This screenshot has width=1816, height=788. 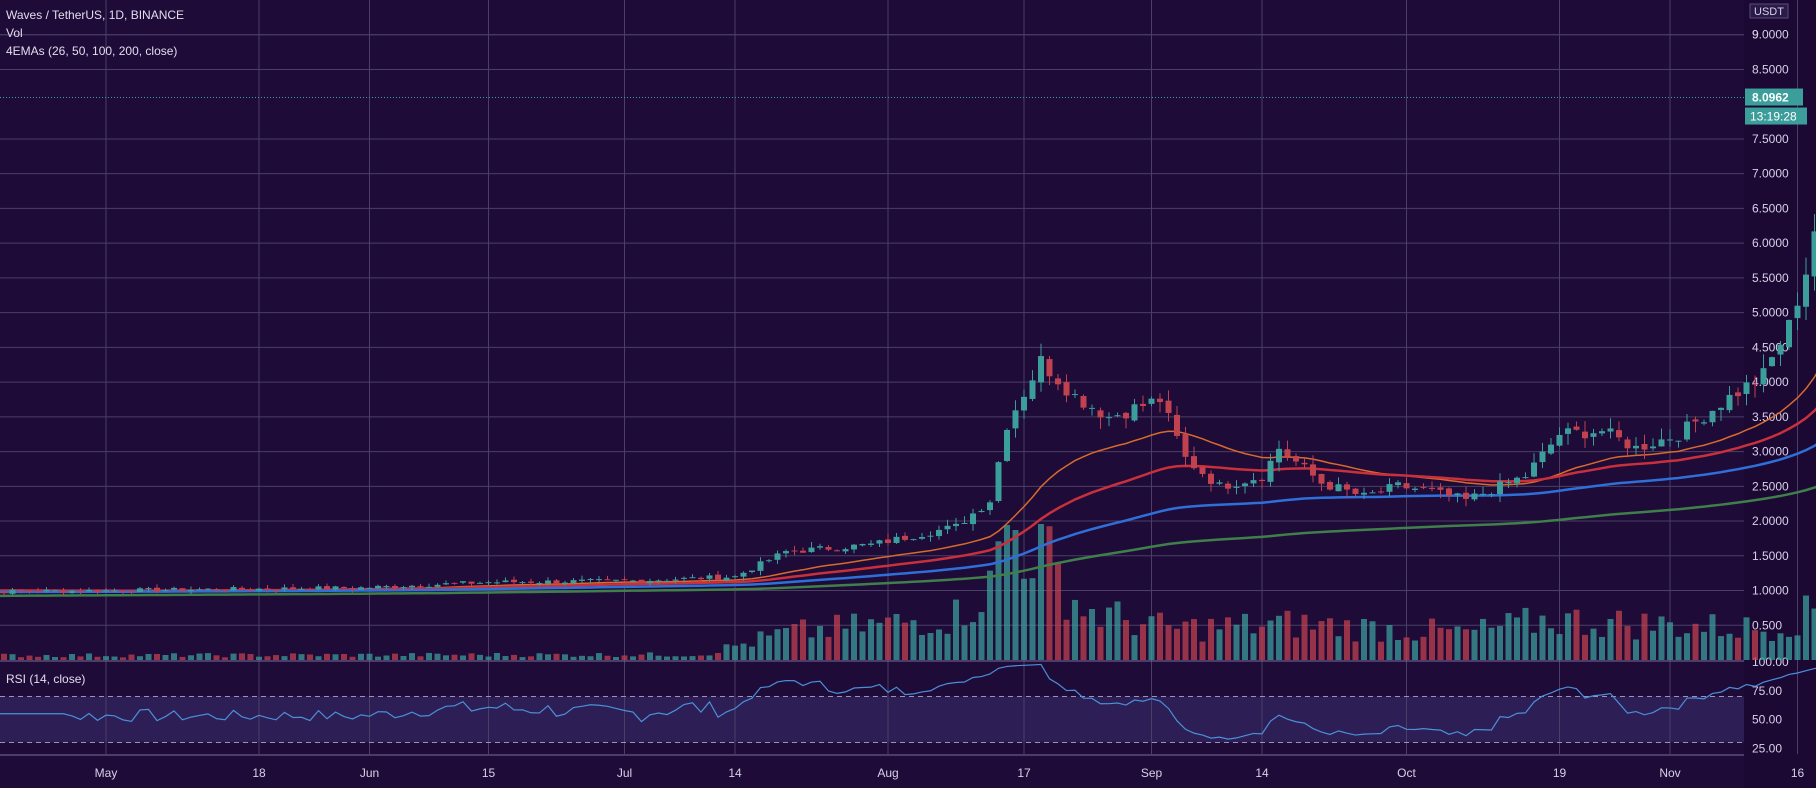 What do you see at coordinates (1770, 382) in the screenshot?
I see `price-tick-label: 4.0000` at bounding box center [1770, 382].